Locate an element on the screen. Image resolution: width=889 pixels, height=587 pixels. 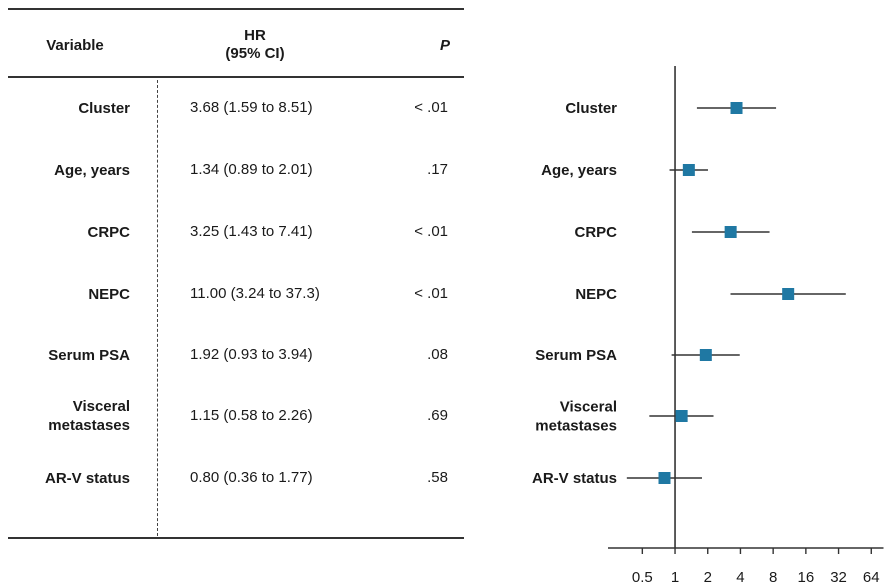
table-bottom-rule is located at coordinates (236, 538).